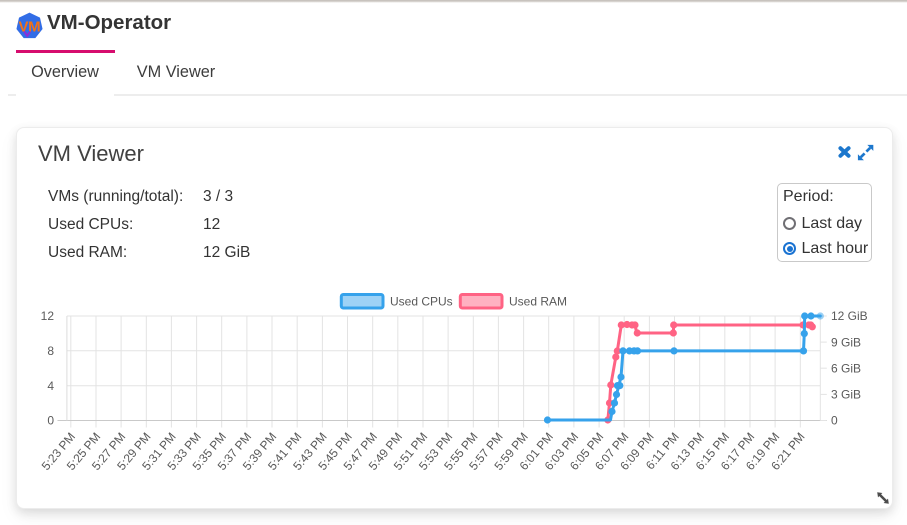 This screenshot has height=525, width=907. Describe the element at coordinates (846, 368) in the screenshot. I see `svg-text: 6 GiB` at that location.